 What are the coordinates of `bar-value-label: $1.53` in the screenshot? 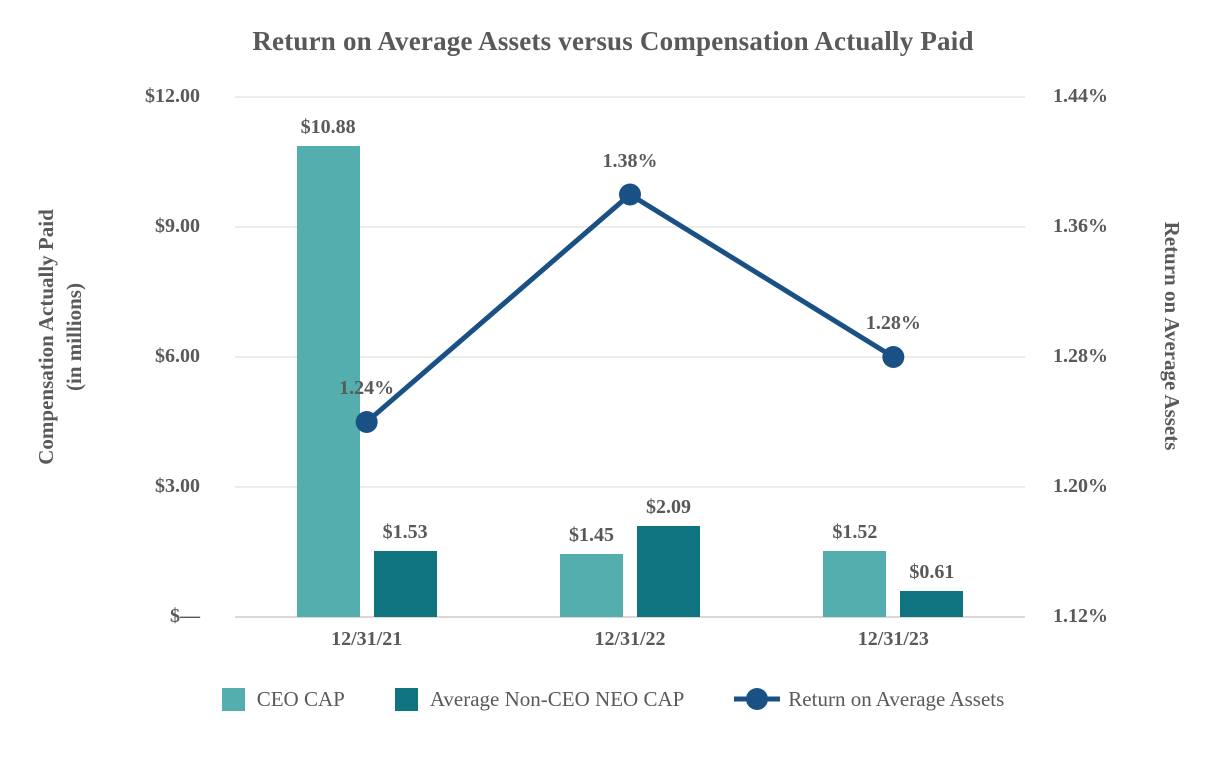 It's located at (405, 531).